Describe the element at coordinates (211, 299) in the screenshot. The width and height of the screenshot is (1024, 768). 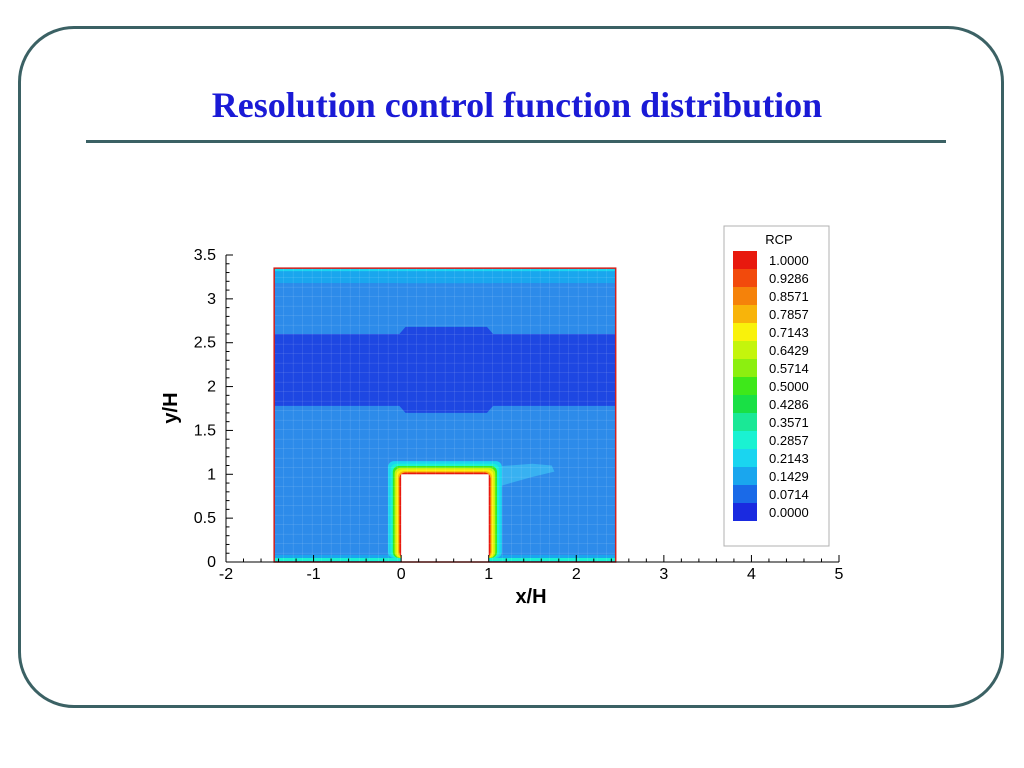
I see `y-tick-label: 3` at that location.